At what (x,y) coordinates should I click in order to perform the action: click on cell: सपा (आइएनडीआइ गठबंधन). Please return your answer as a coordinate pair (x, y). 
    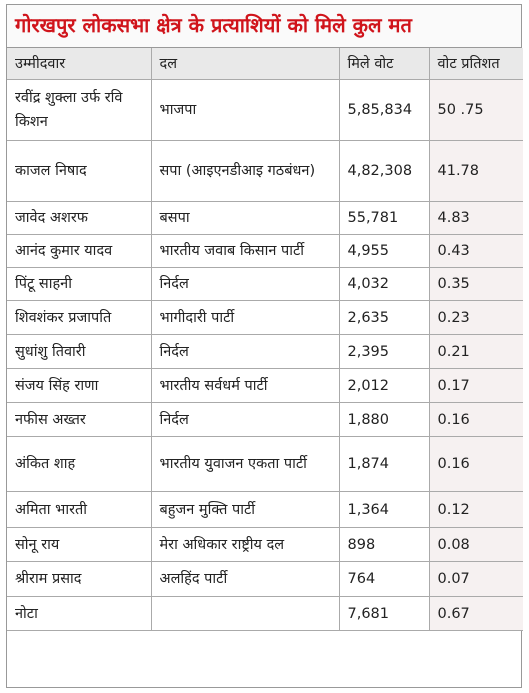
    Looking at the image, I should click on (245, 171).